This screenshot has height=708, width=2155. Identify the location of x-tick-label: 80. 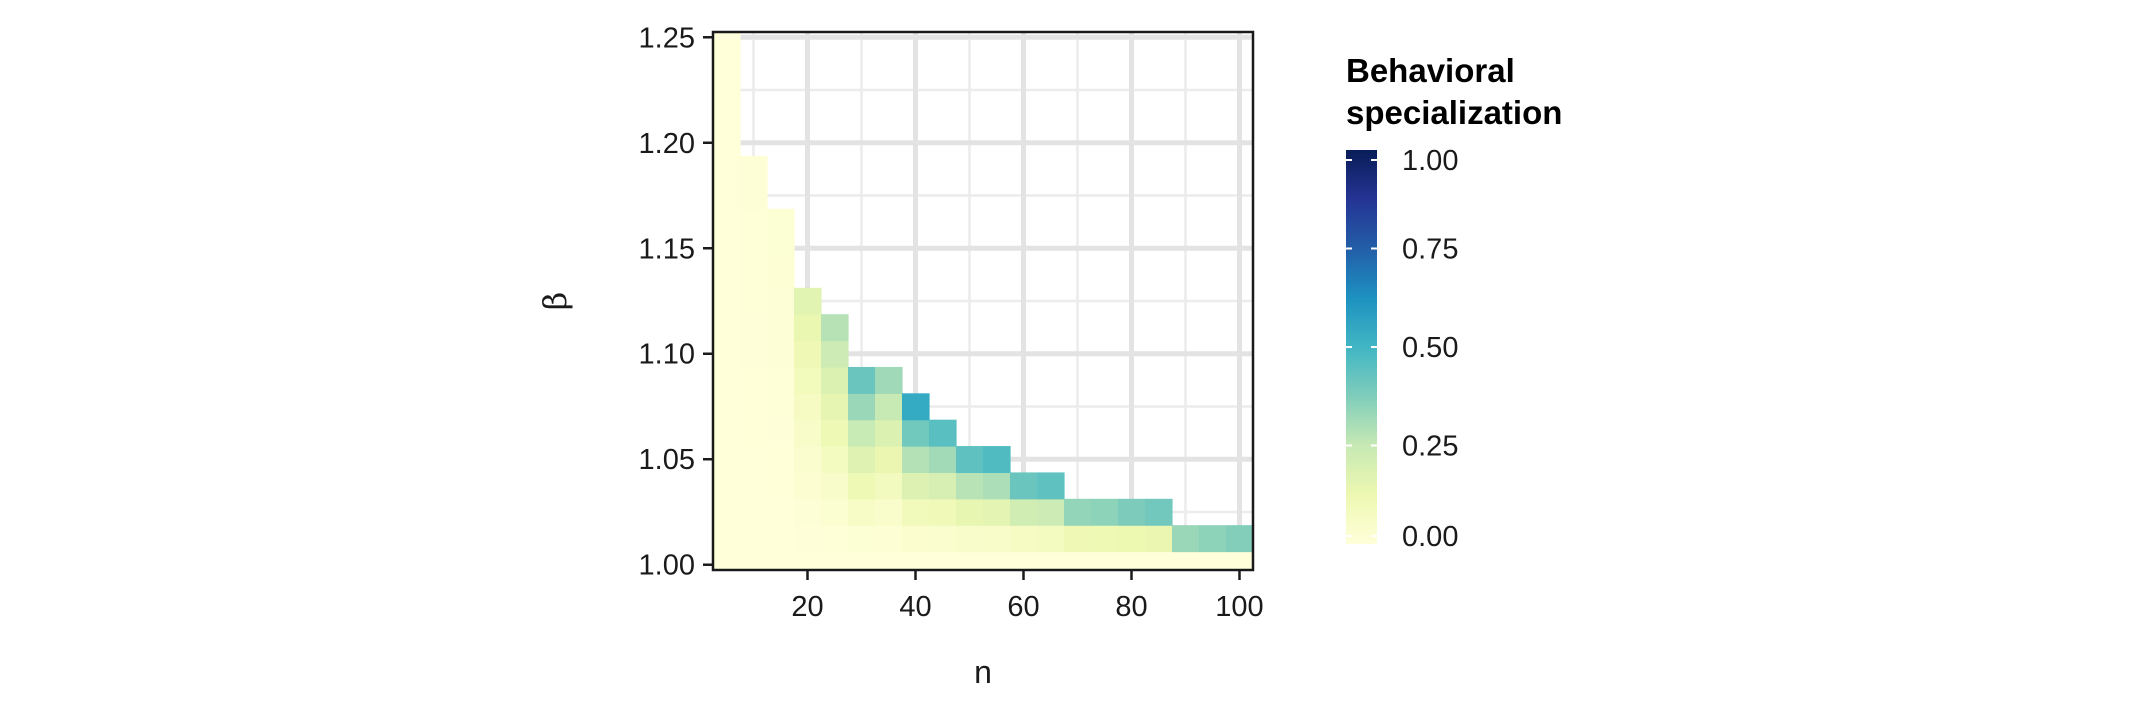
(1131, 607).